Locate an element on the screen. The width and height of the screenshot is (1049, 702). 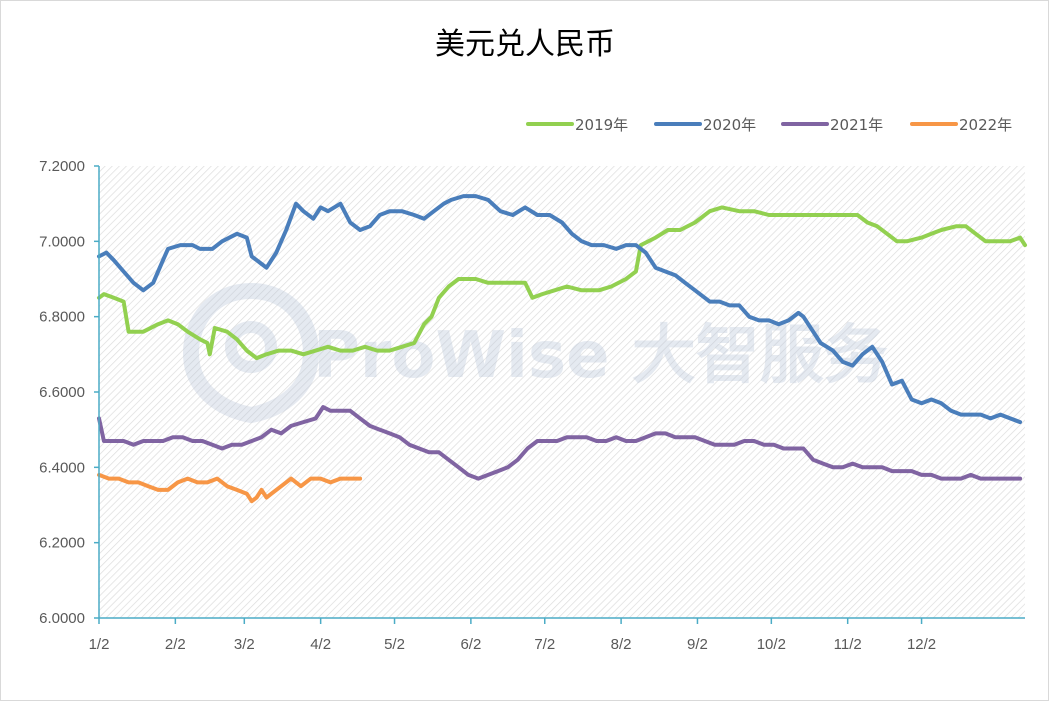
x-tick-label: 10/2 is located at coordinates (771, 644).